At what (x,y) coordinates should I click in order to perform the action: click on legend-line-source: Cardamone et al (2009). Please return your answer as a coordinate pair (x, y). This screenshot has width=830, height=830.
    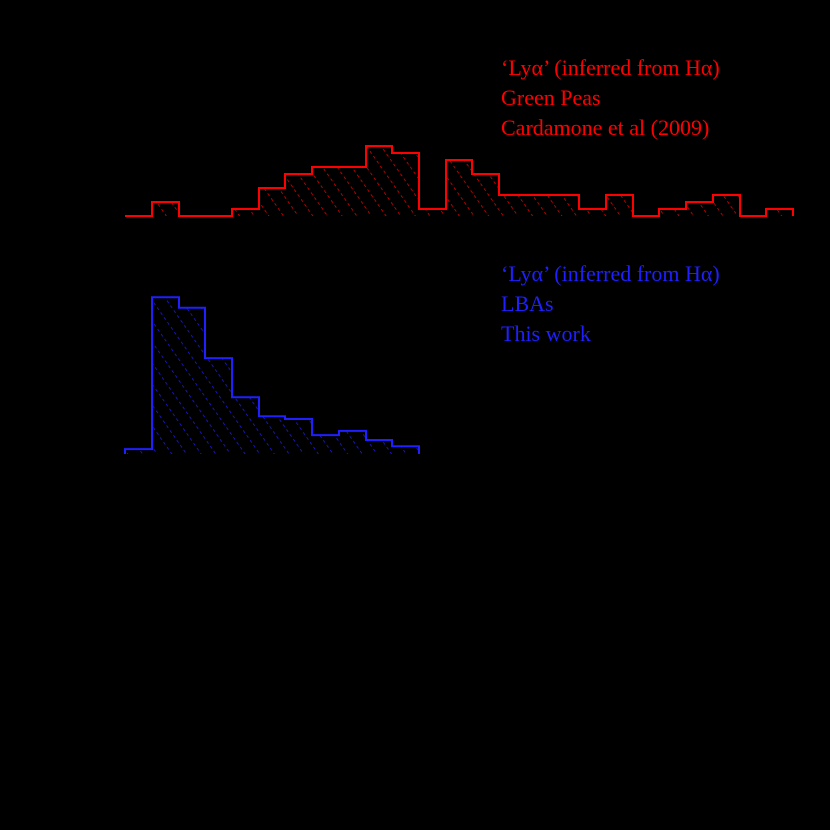
    Looking at the image, I should click on (605, 127).